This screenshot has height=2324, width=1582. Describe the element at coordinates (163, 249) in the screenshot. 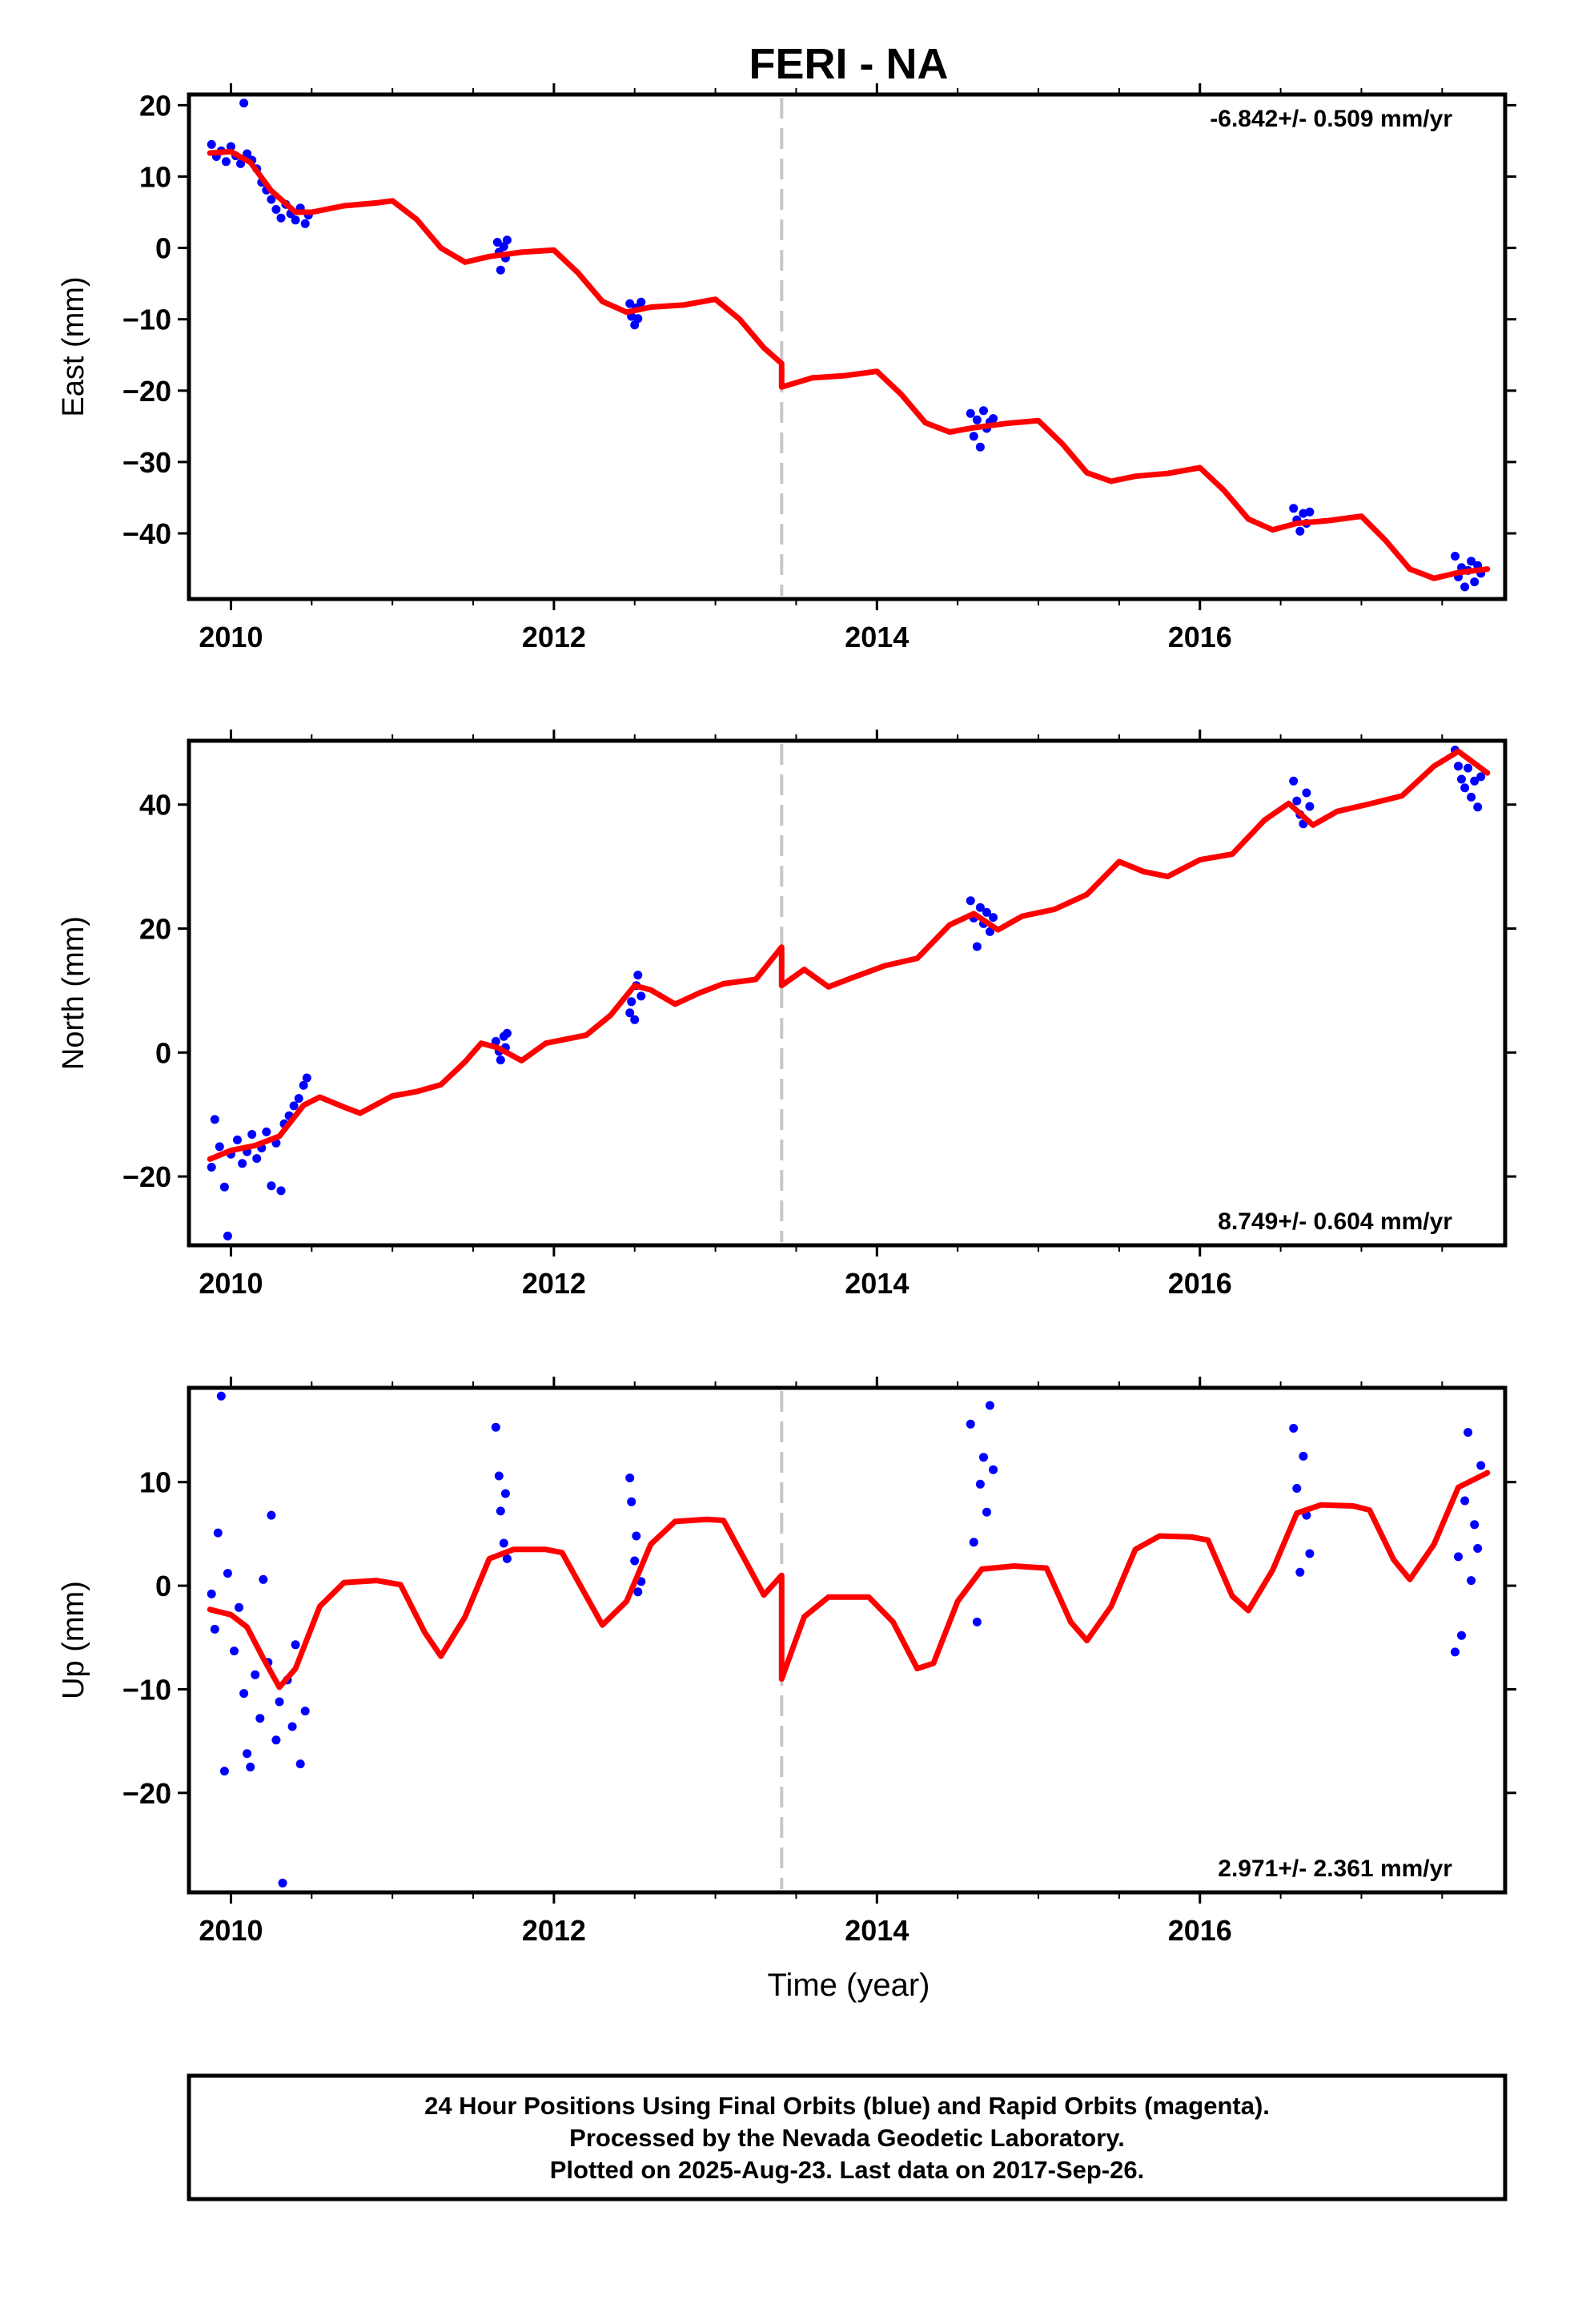

I see `y-tick-label: 0` at that location.